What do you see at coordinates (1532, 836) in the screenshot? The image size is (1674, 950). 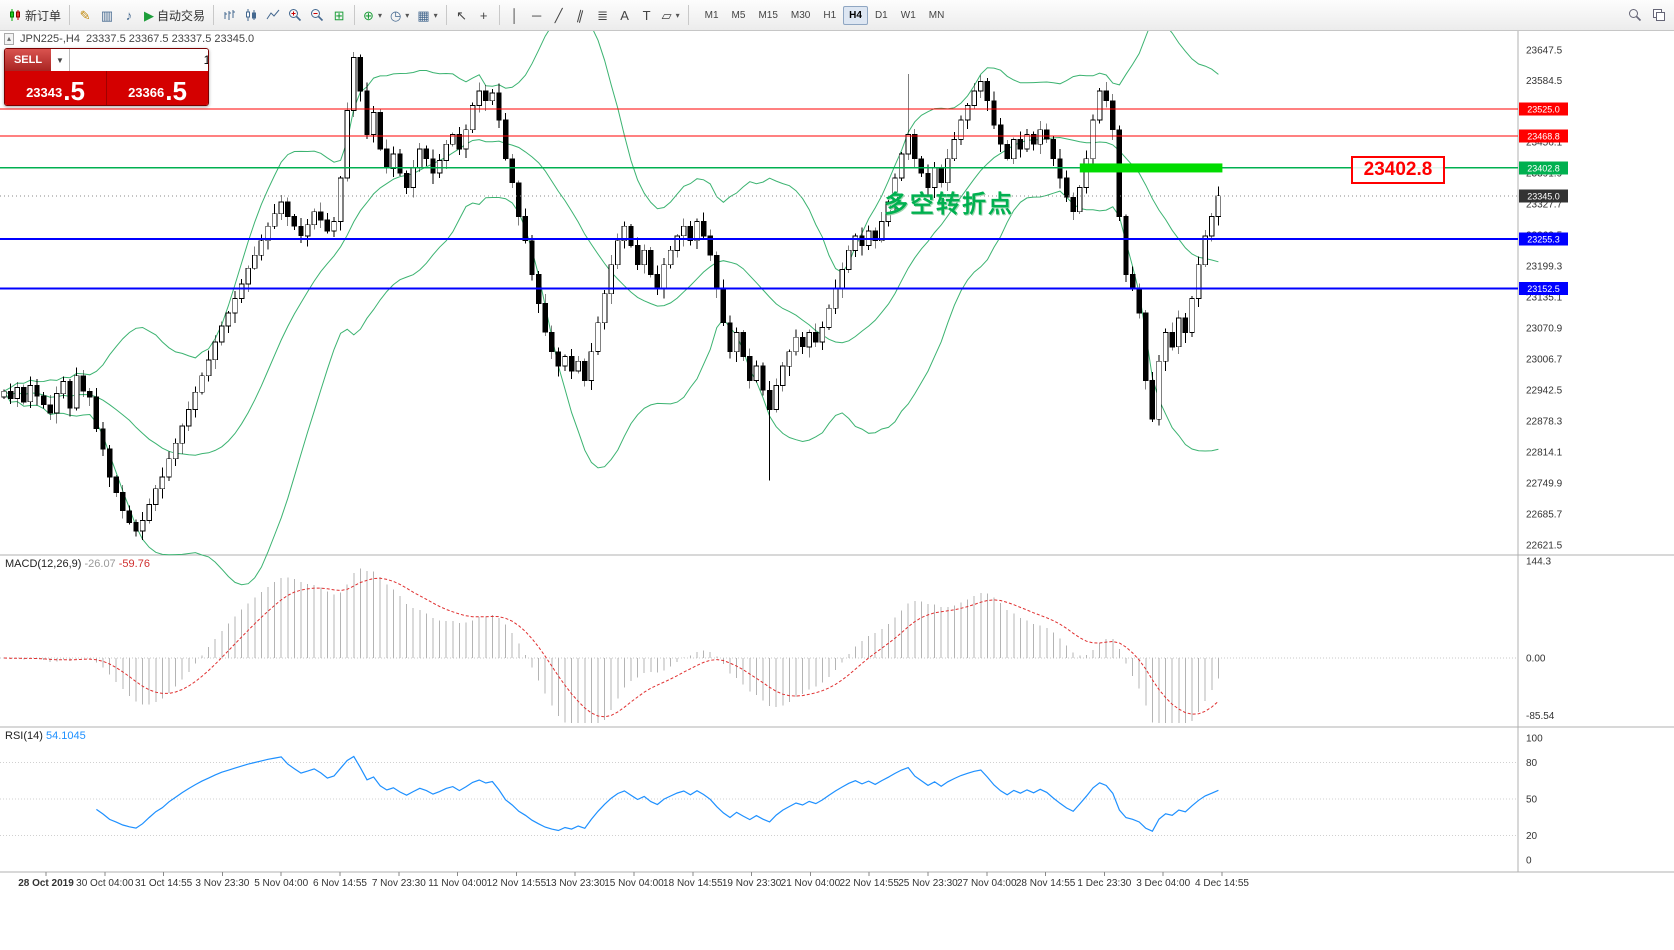 I see `svg-text: 20` at bounding box center [1532, 836].